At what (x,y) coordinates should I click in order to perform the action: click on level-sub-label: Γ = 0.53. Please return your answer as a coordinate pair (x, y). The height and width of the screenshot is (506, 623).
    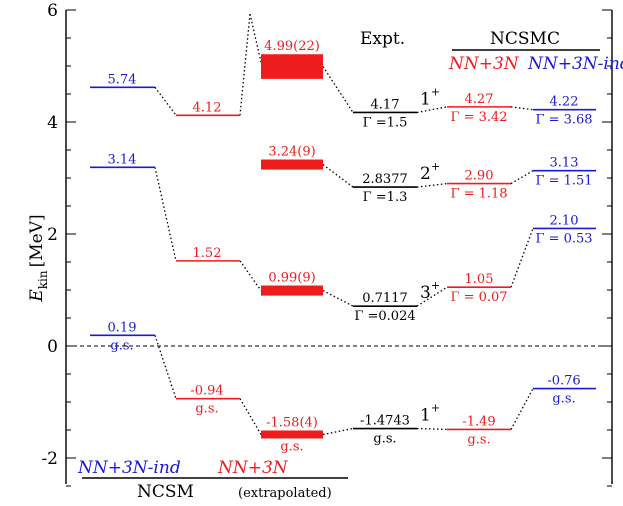
    Looking at the image, I should click on (563, 238).